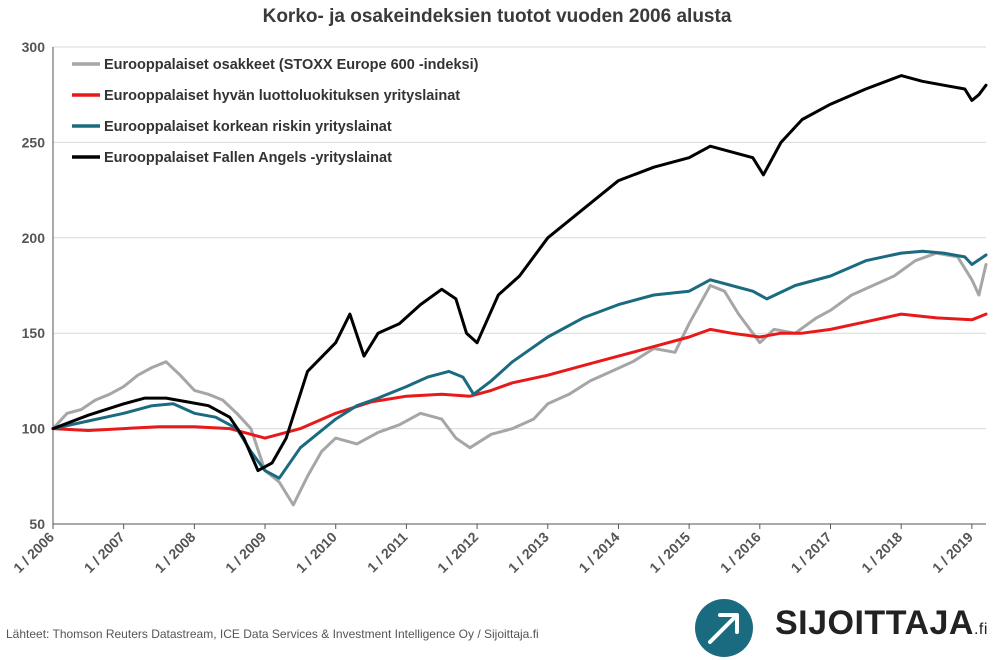  I want to click on x-tick-label: 1 / 2015, so click(669, 552).